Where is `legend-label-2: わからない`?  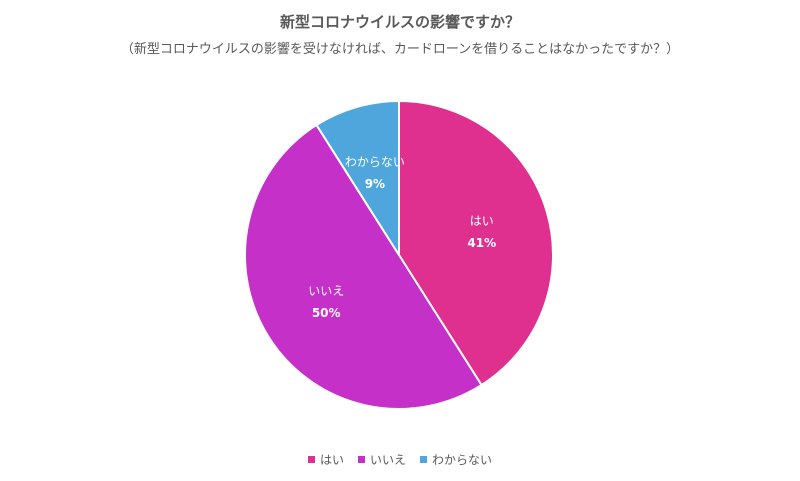 legend-label-2: わからない is located at coordinates (462, 460).